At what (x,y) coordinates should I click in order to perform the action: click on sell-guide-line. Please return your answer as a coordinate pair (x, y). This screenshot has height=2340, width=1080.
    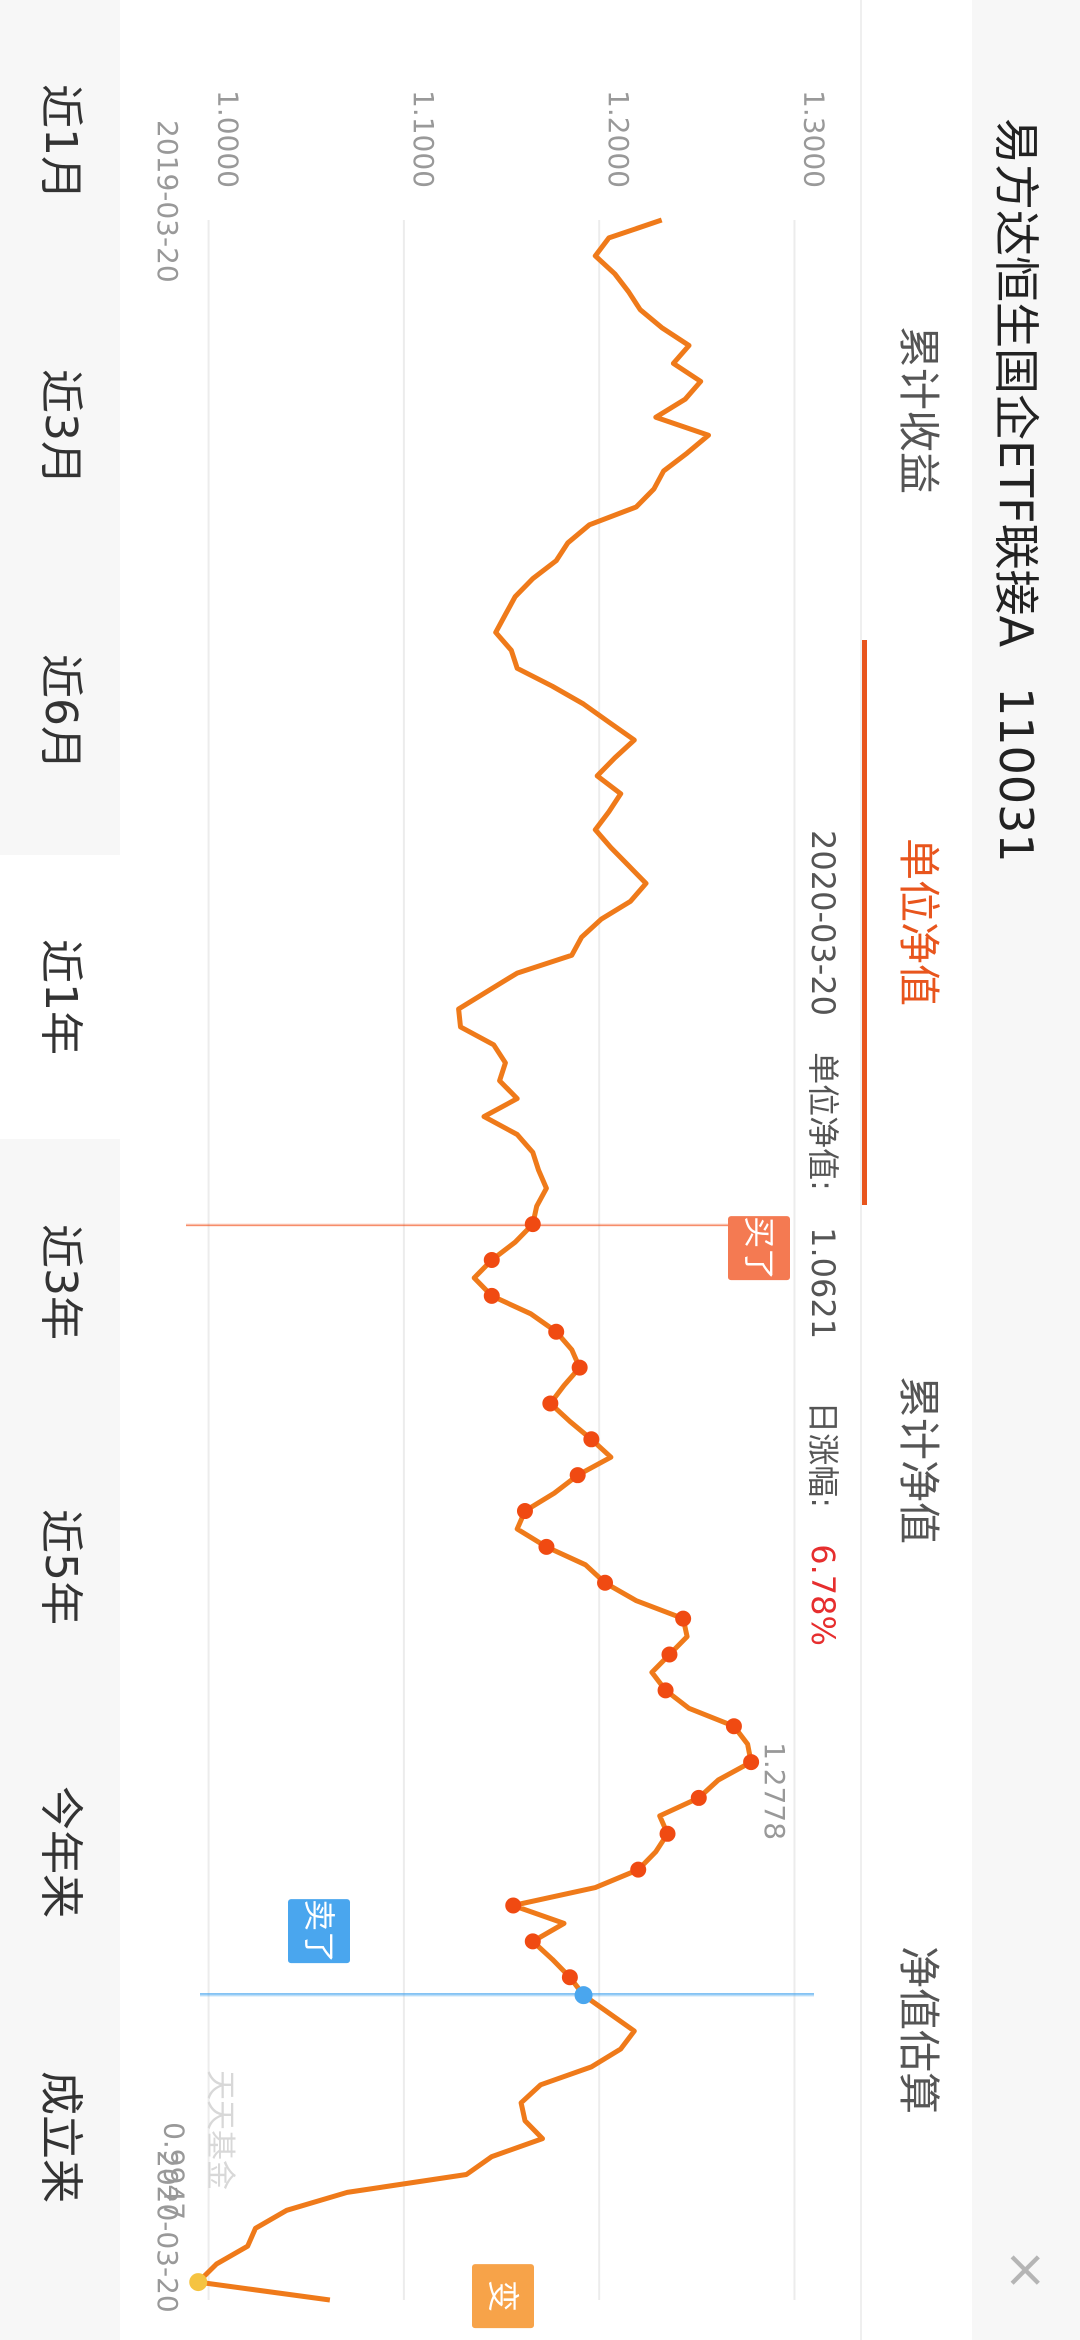
    Looking at the image, I should click on (507, 1995).